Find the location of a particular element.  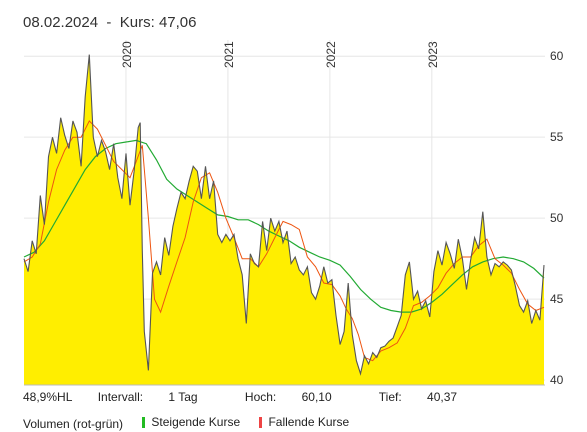

legend-falling-label: Fallende Kurse is located at coordinates (309, 422).